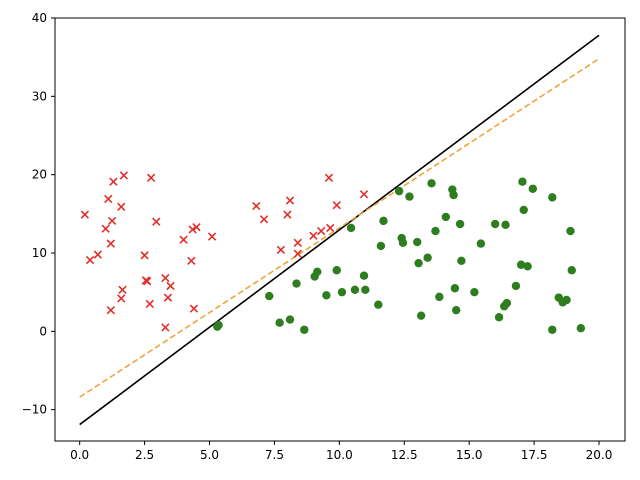 The width and height of the screenshot is (640, 480). Describe the element at coordinates (39, 96) in the screenshot. I see `y-tick-label: 30` at that location.